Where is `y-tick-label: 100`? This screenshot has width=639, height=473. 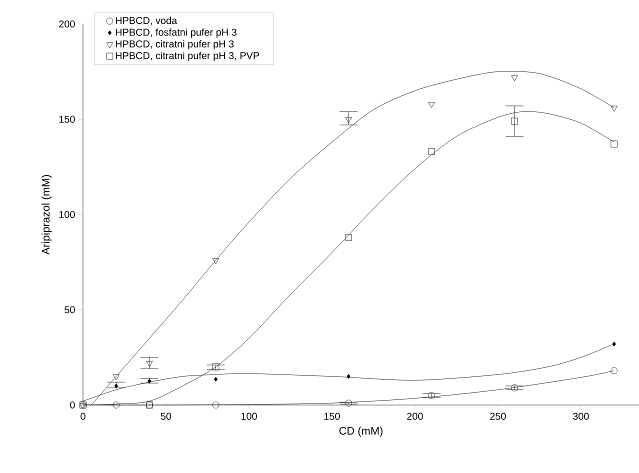 y-tick-label: 100 is located at coordinates (67, 214).